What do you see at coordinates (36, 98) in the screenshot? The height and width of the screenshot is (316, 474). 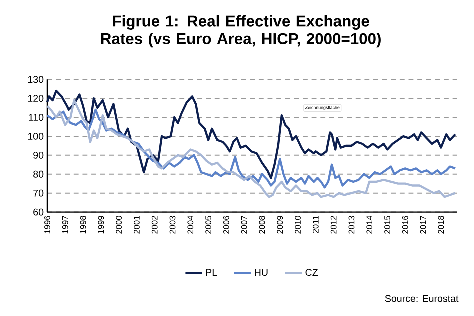 I see `y-tick-label: 120` at bounding box center [36, 98].